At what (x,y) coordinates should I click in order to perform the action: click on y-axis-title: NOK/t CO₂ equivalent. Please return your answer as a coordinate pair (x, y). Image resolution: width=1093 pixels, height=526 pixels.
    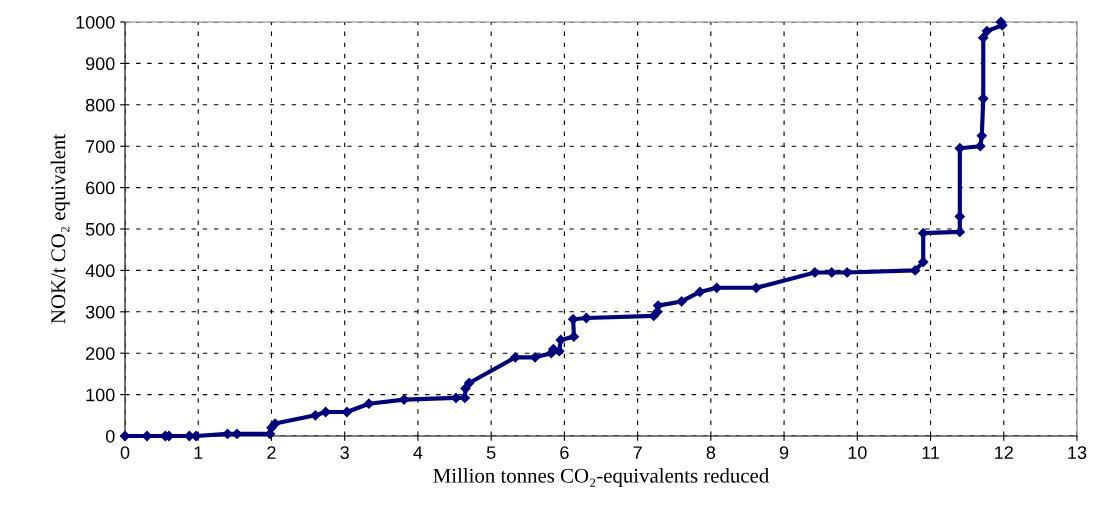
    Looking at the image, I should click on (60, 229).